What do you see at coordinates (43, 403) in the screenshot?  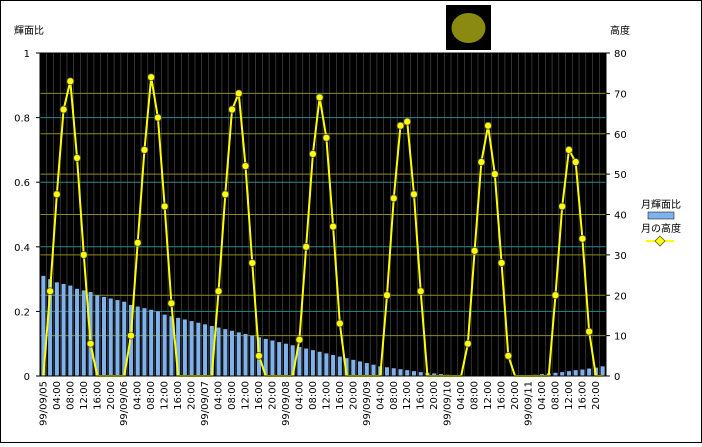 I see `x-tick-label: 99/09/05` at bounding box center [43, 403].